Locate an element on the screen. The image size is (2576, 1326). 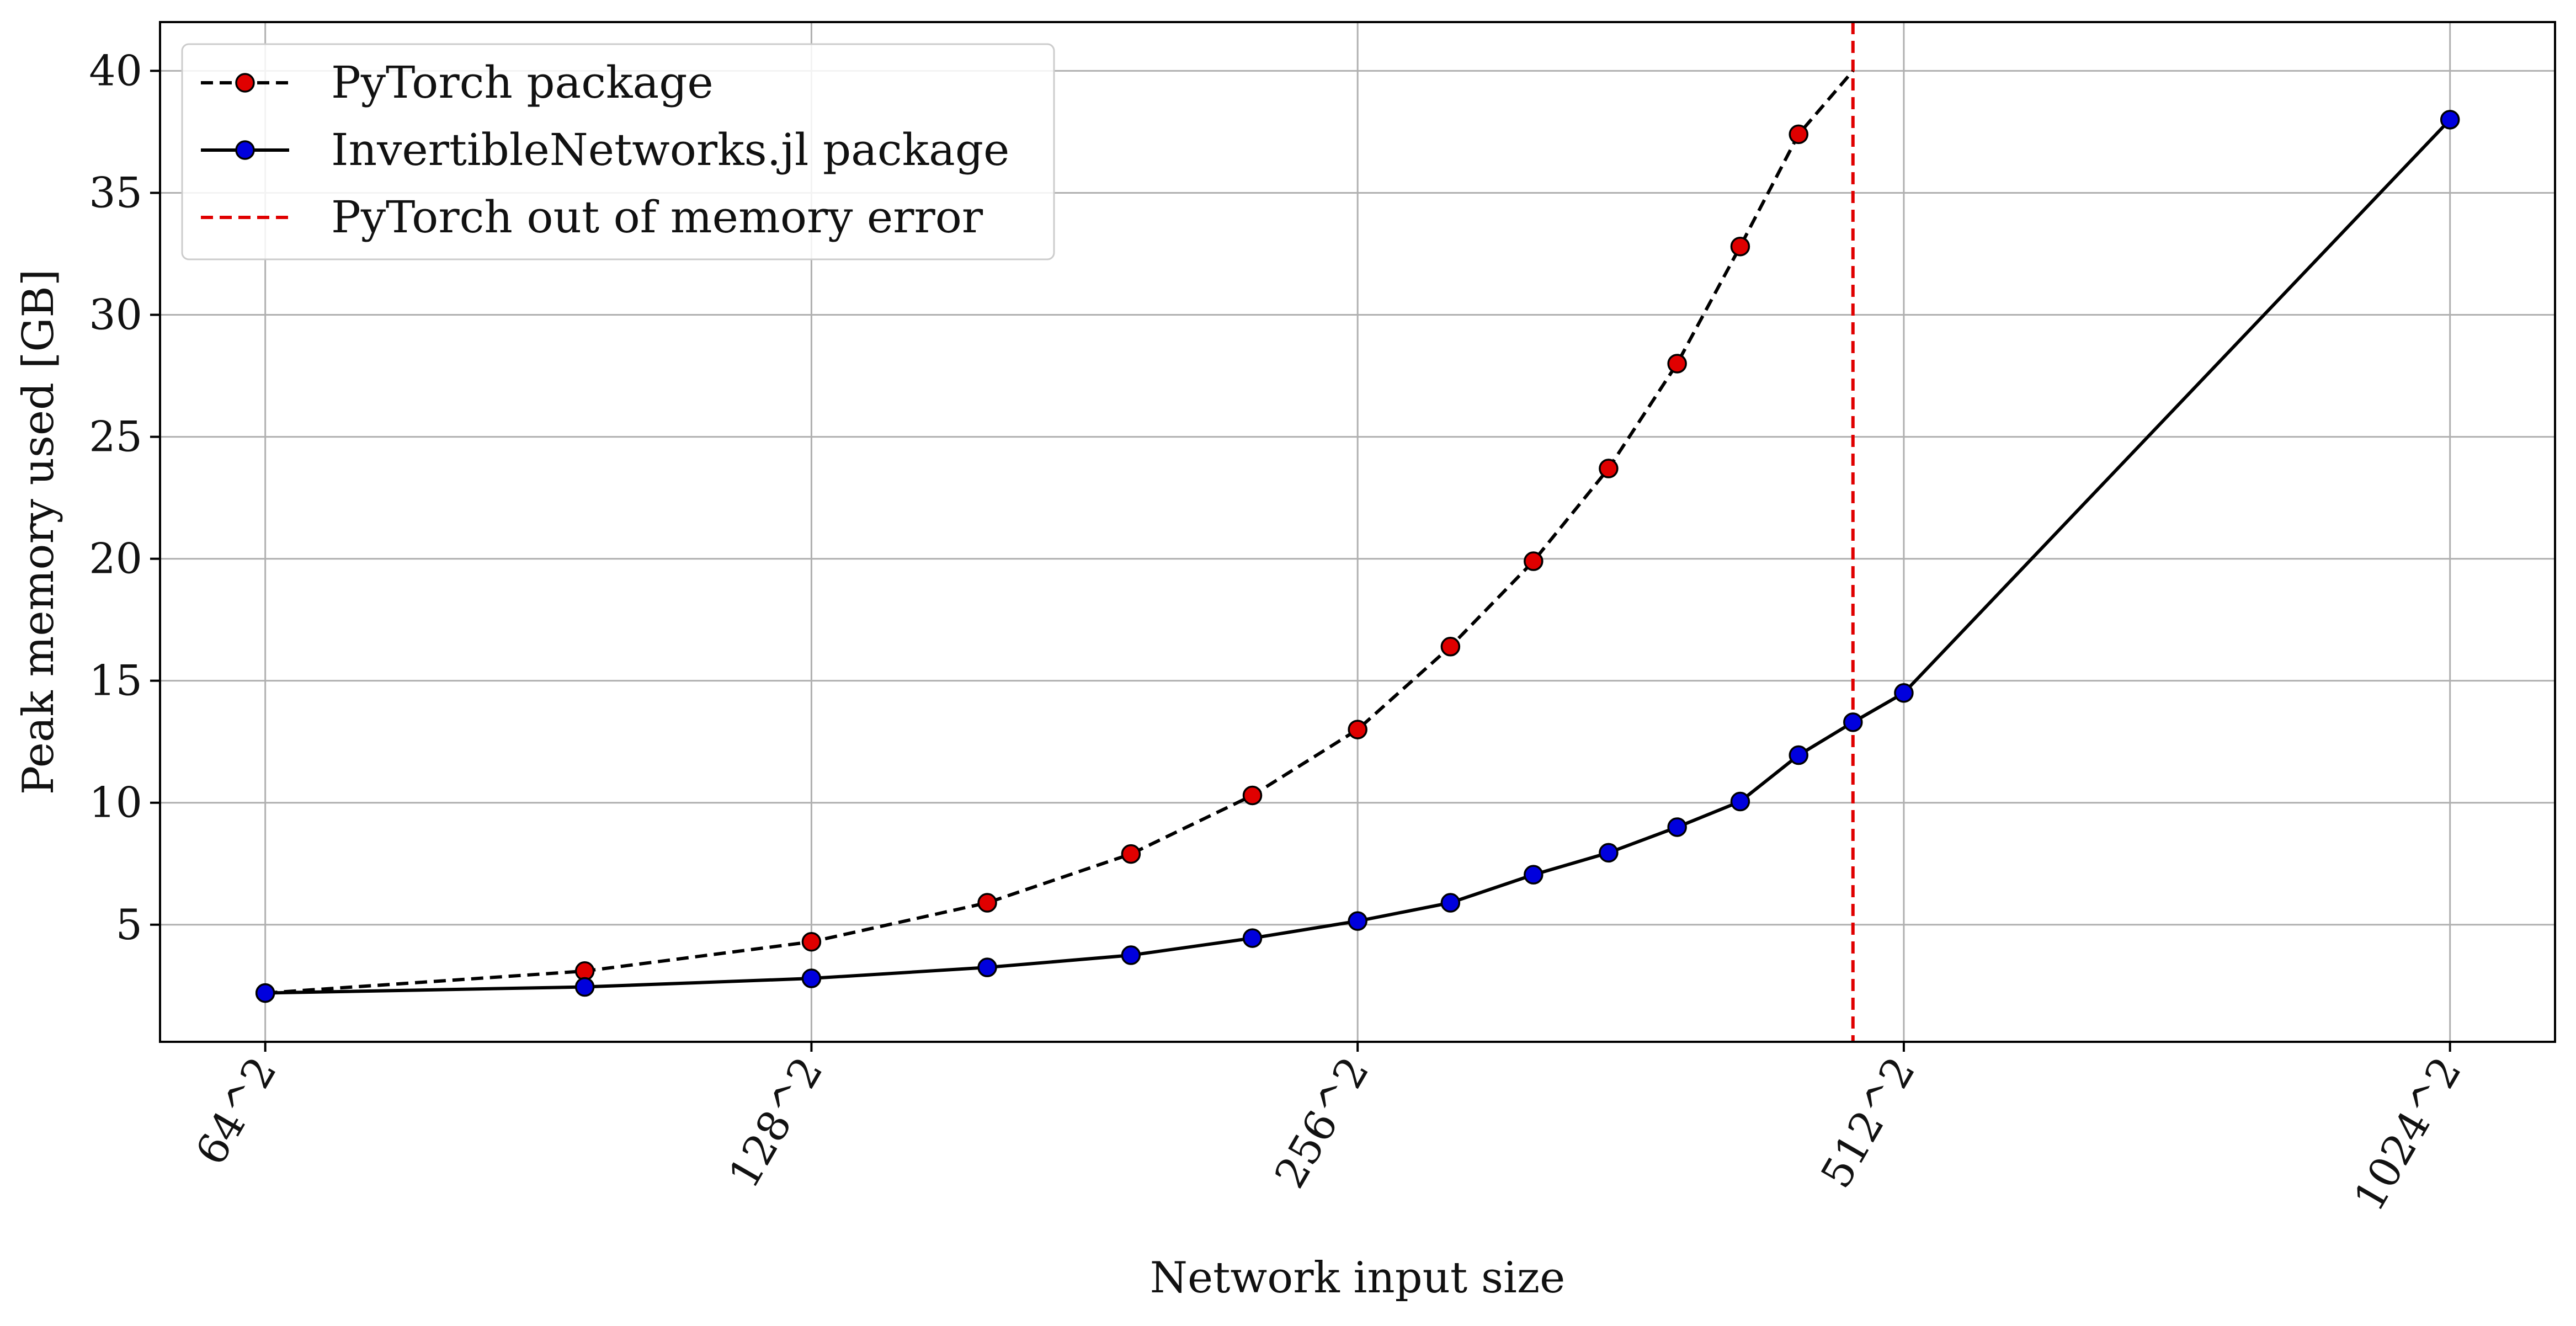
y-axis-label: Peak memory used [GB] is located at coordinates (38, 532).